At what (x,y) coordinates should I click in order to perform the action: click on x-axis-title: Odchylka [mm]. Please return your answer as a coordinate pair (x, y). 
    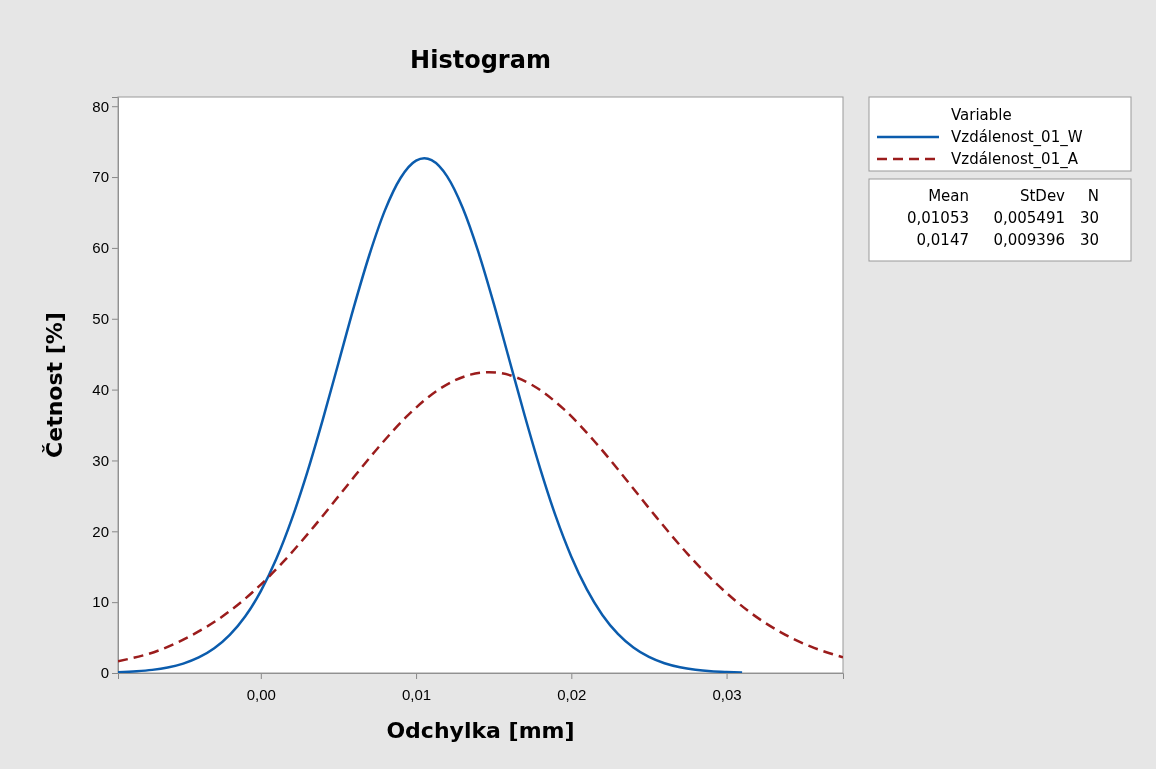
    Looking at the image, I should click on (480, 730).